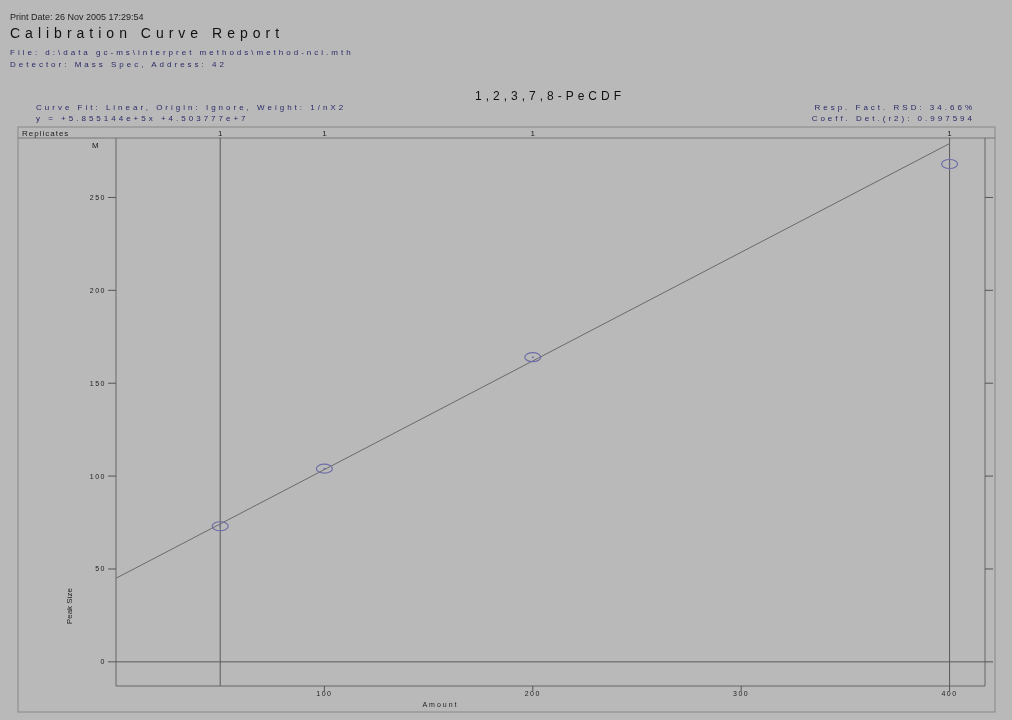 The width and height of the screenshot is (1012, 720). What do you see at coordinates (142, 118) in the screenshot?
I see `text: y = +5.855144e+5x +4.503777e+7` at bounding box center [142, 118].